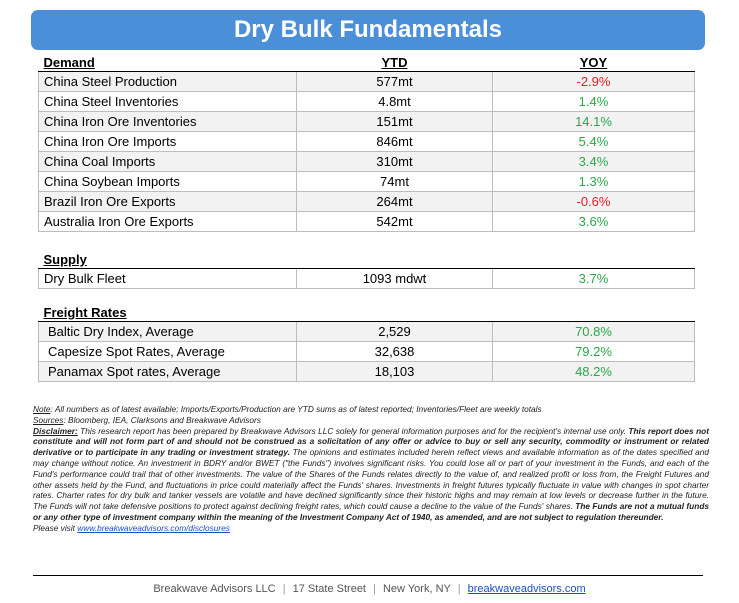 The image size is (739, 603). I want to click on demand-yoy-value: 3.6%, so click(593, 221).